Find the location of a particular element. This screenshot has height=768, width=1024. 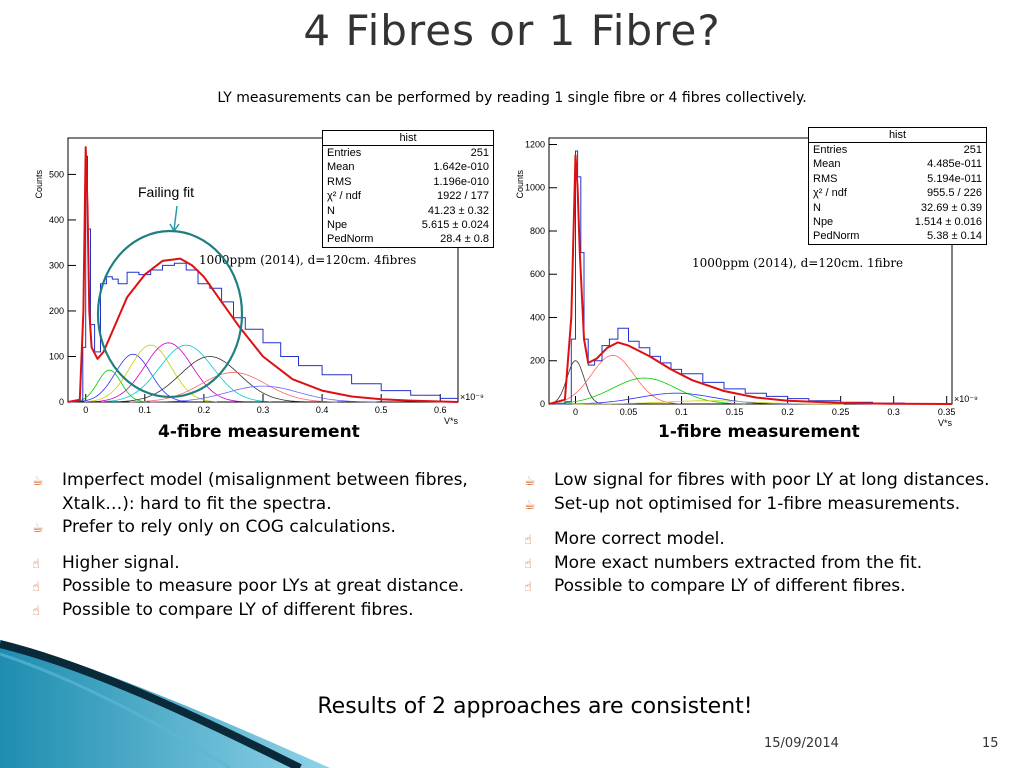

stats-value: 1.514 ± 0.016 is located at coordinates (948, 222).